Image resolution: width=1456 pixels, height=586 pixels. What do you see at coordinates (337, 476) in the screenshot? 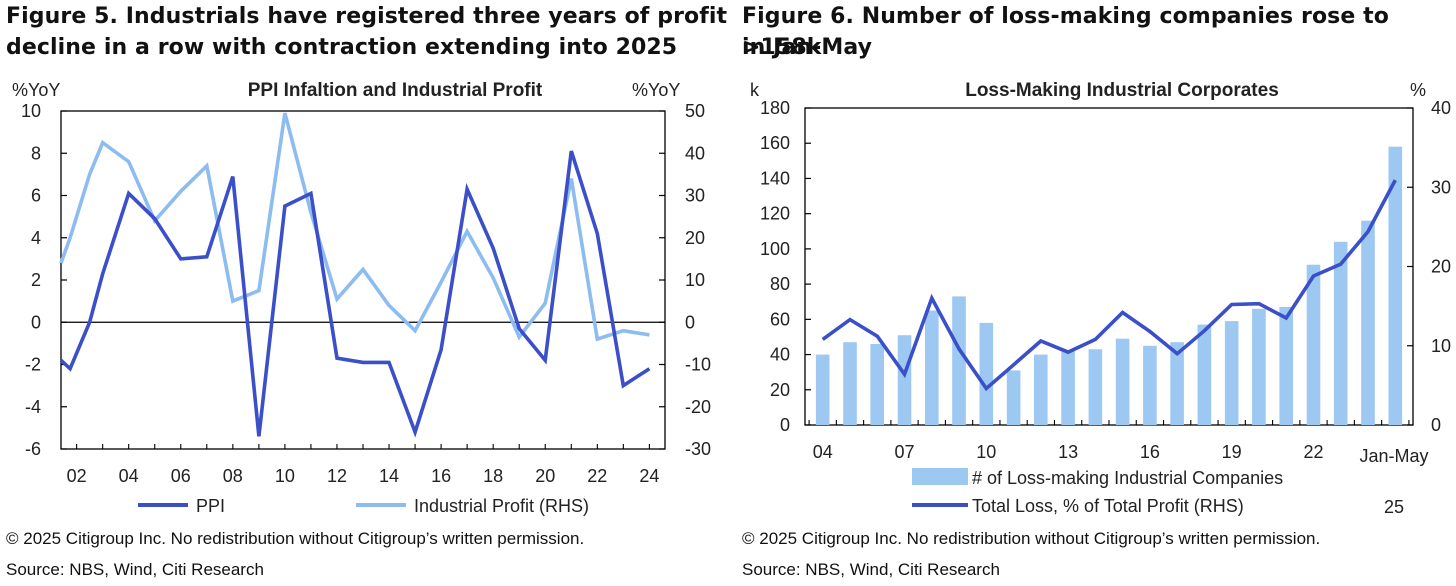
I see `x-tick-label: 12` at bounding box center [337, 476].